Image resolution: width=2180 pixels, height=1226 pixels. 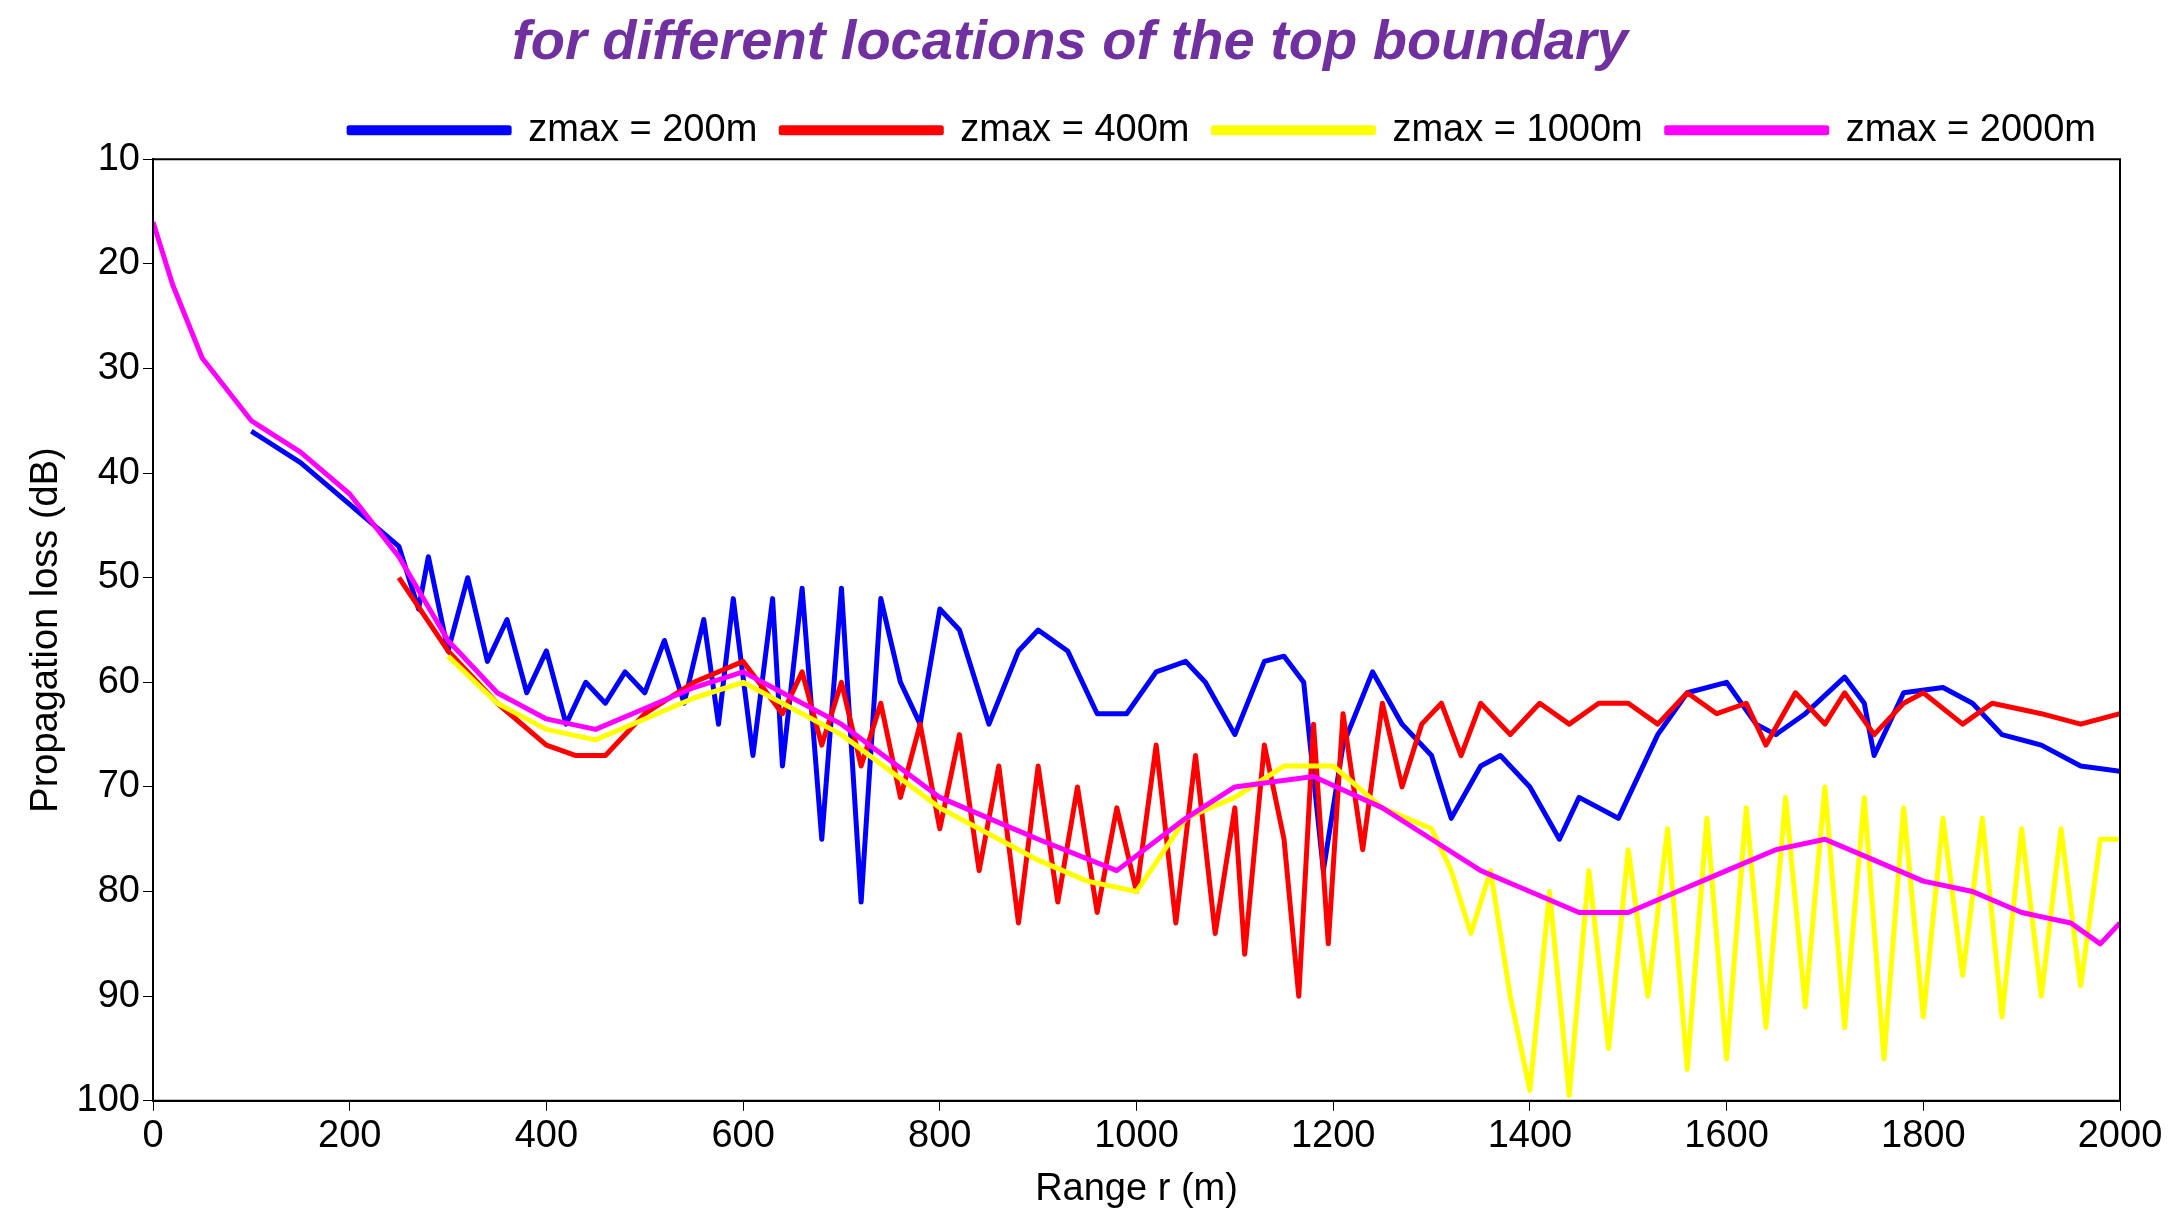 What do you see at coordinates (118, 575) in the screenshot?
I see `y-tick-label: 50` at bounding box center [118, 575].